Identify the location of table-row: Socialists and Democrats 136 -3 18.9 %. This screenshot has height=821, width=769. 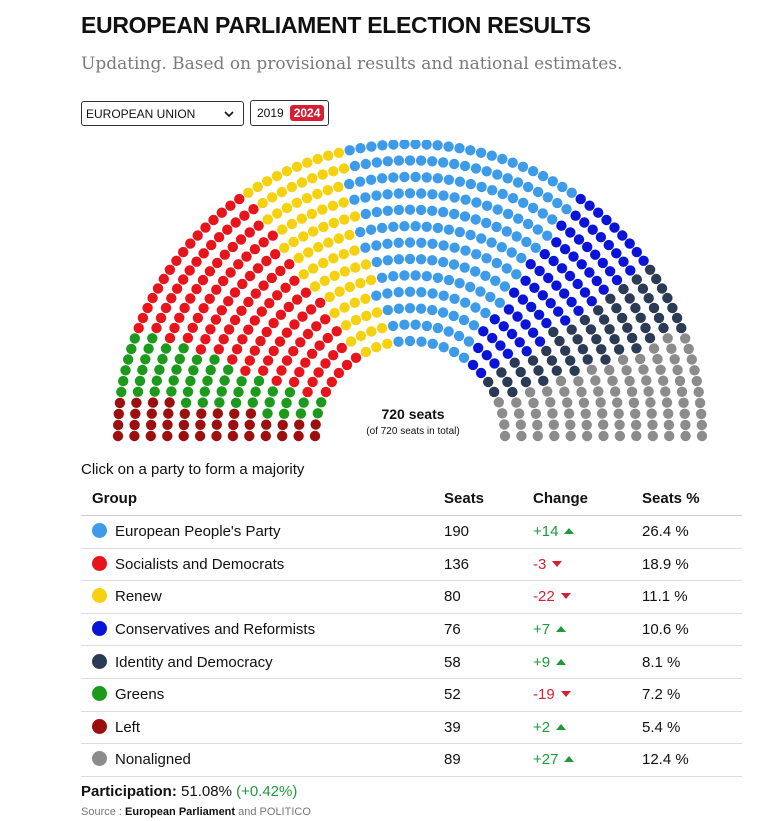
(411, 565).